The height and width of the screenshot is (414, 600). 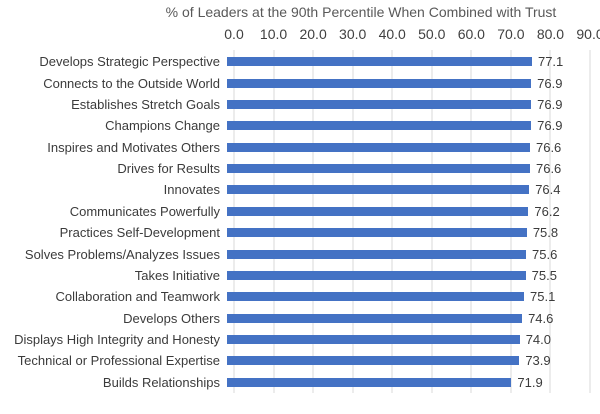 What do you see at coordinates (544, 275) in the screenshot?
I see `value-label: 75.5` at bounding box center [544, 275].